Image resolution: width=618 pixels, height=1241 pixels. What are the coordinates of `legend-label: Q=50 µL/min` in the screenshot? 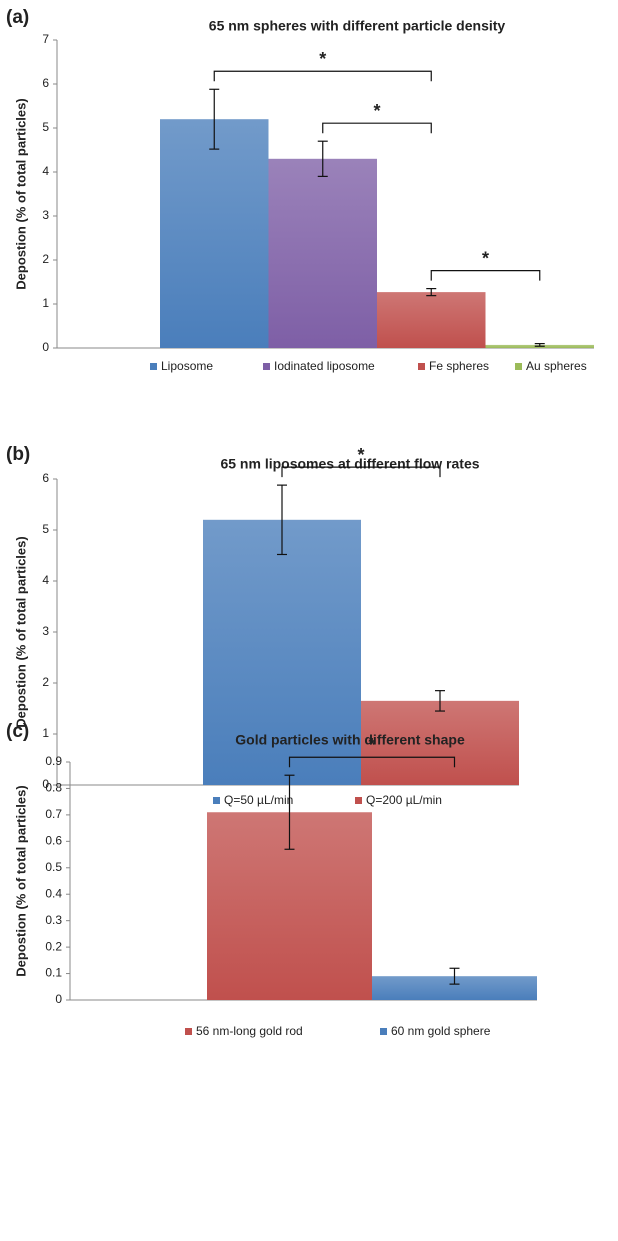 It's located at (258, 800).